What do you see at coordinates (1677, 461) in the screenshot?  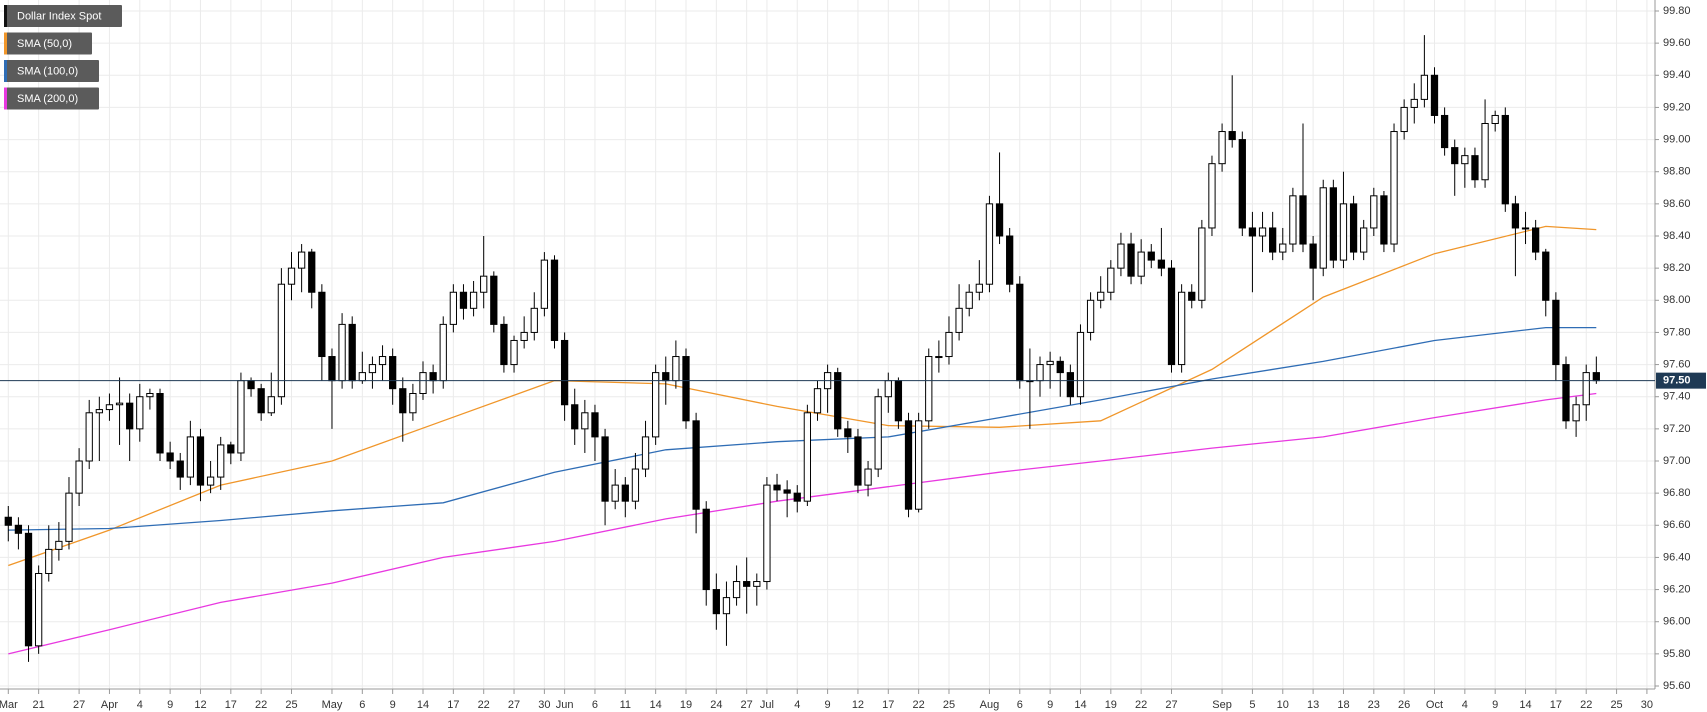 I see `y-tick-label: 97.00` at bounding box center [1677, 461].